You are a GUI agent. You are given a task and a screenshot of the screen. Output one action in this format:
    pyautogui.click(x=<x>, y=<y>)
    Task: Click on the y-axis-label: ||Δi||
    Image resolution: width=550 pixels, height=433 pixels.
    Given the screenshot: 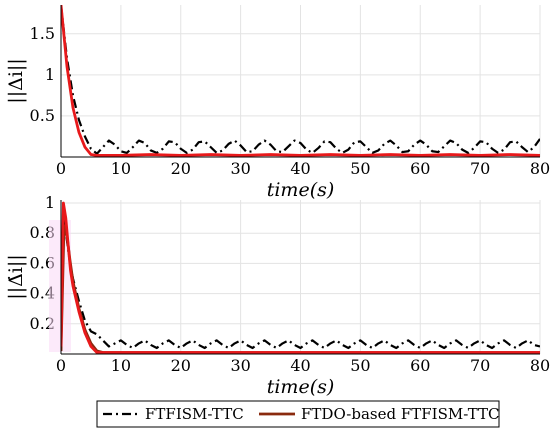 What is the action you would take?
    pyautogui.click(x=16, y=80)
    